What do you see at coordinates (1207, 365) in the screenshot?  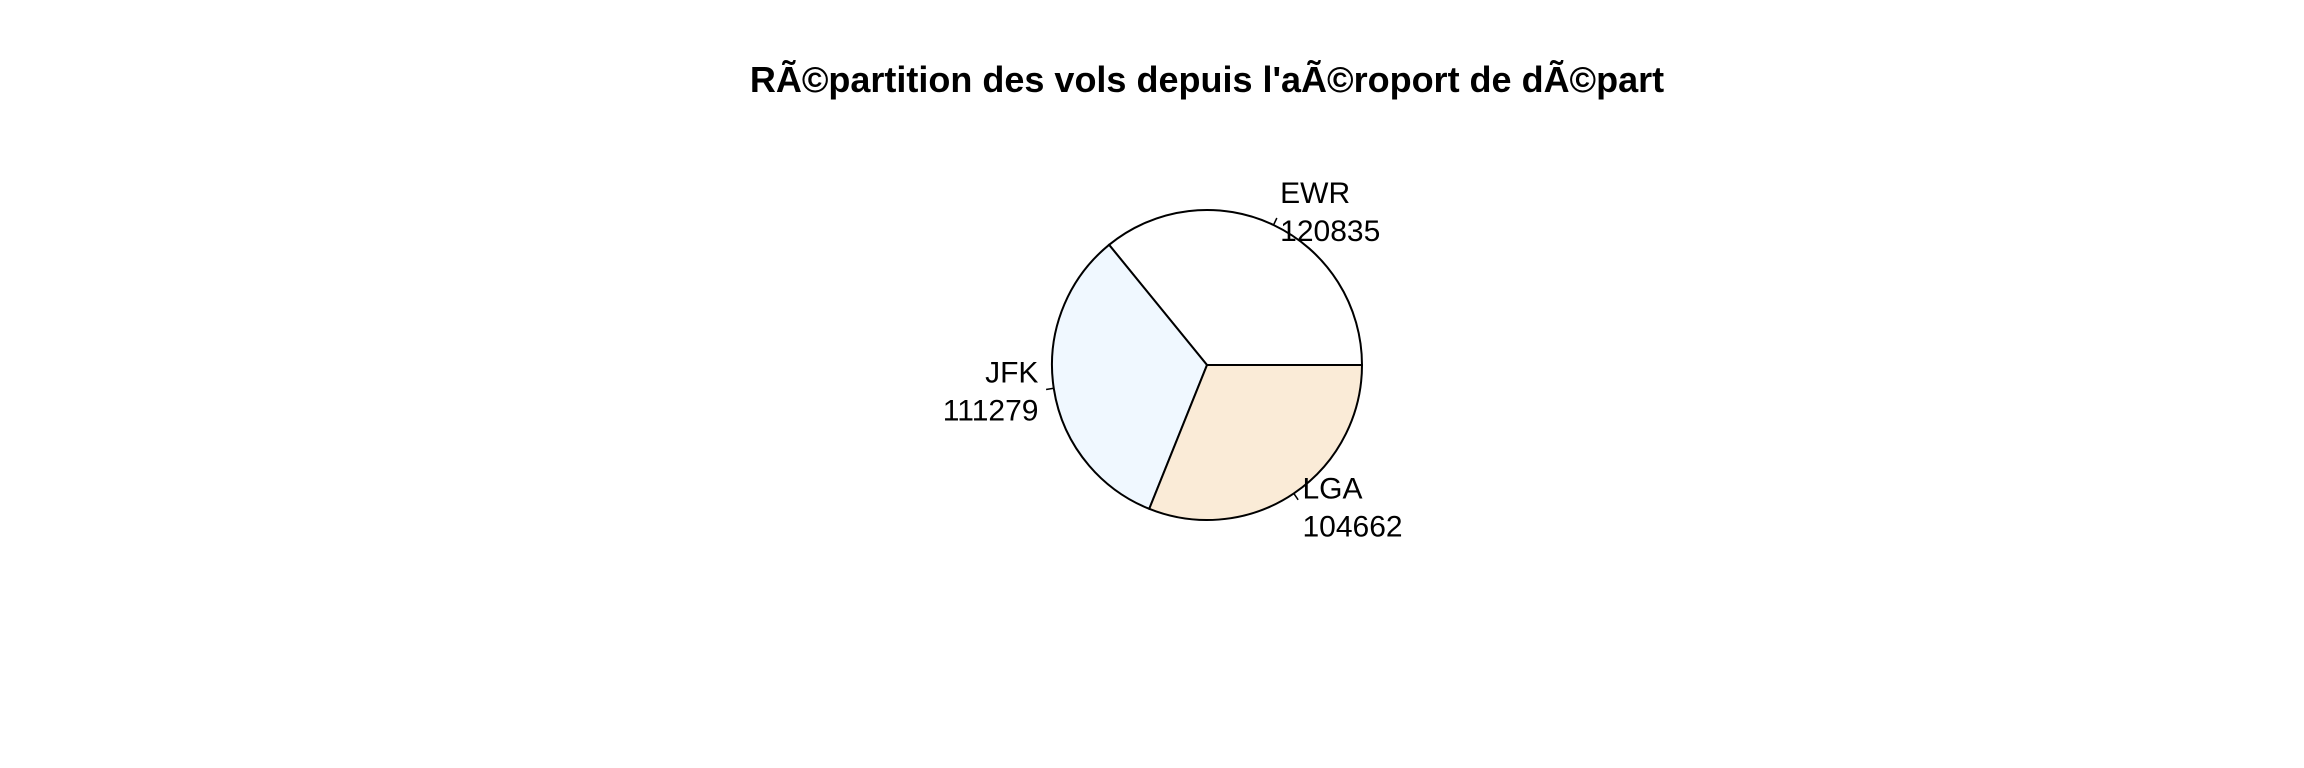 I see `pie-slices` at bounding box center [1207, 365].